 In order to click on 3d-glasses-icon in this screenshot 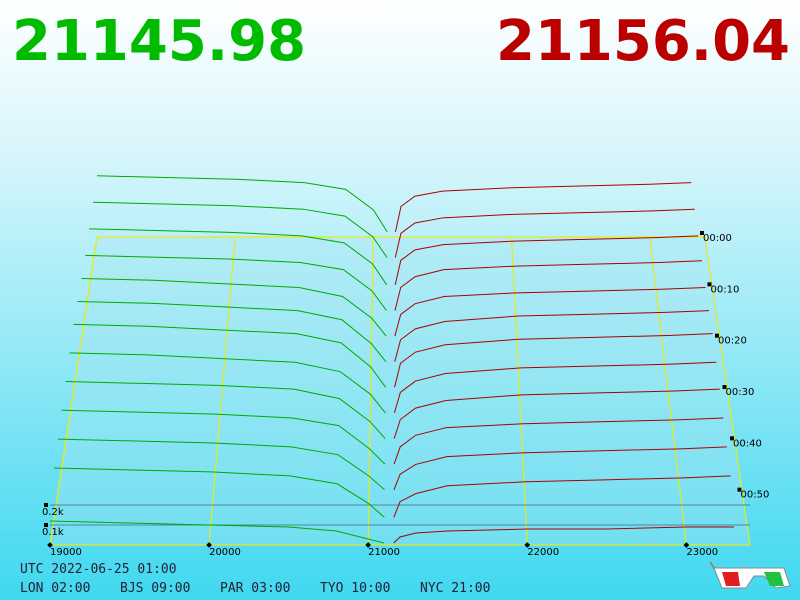, I will do `click(750, 575)`.